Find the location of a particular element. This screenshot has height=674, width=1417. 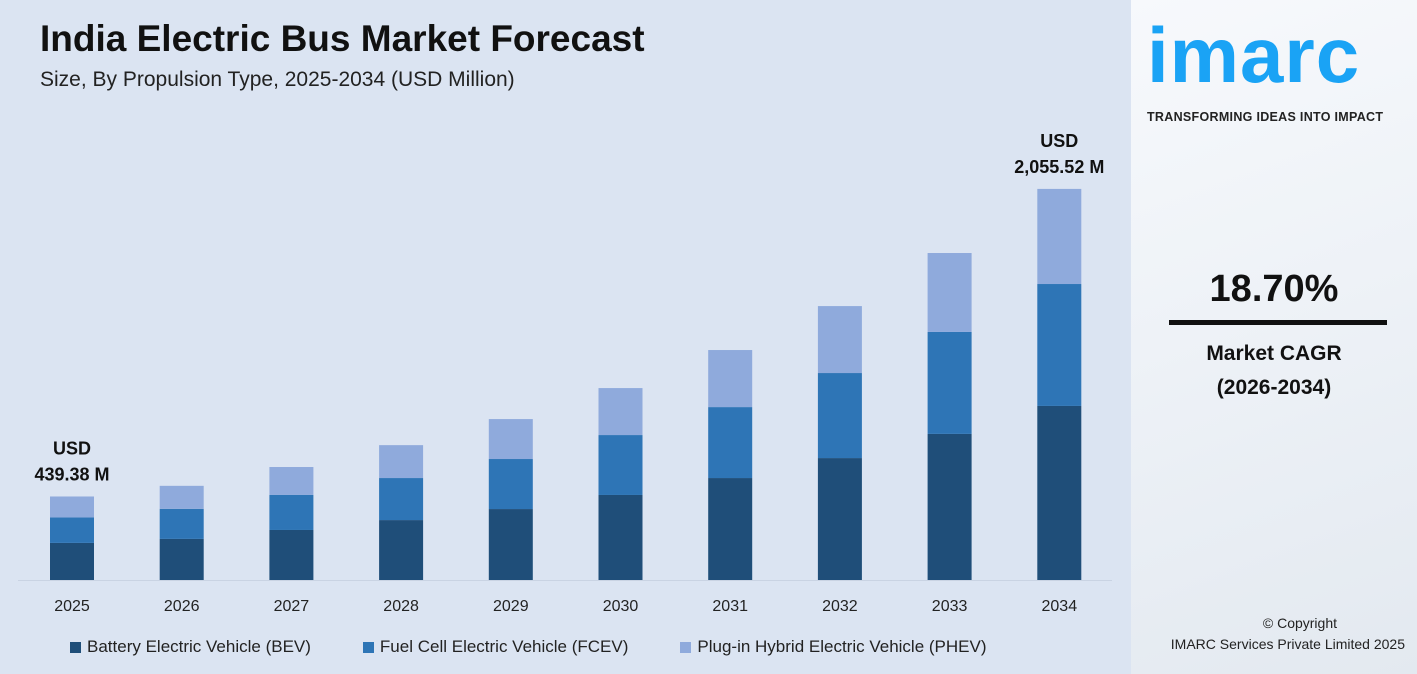

x-tick-label: 2025 is located at coordinates (72, 606).